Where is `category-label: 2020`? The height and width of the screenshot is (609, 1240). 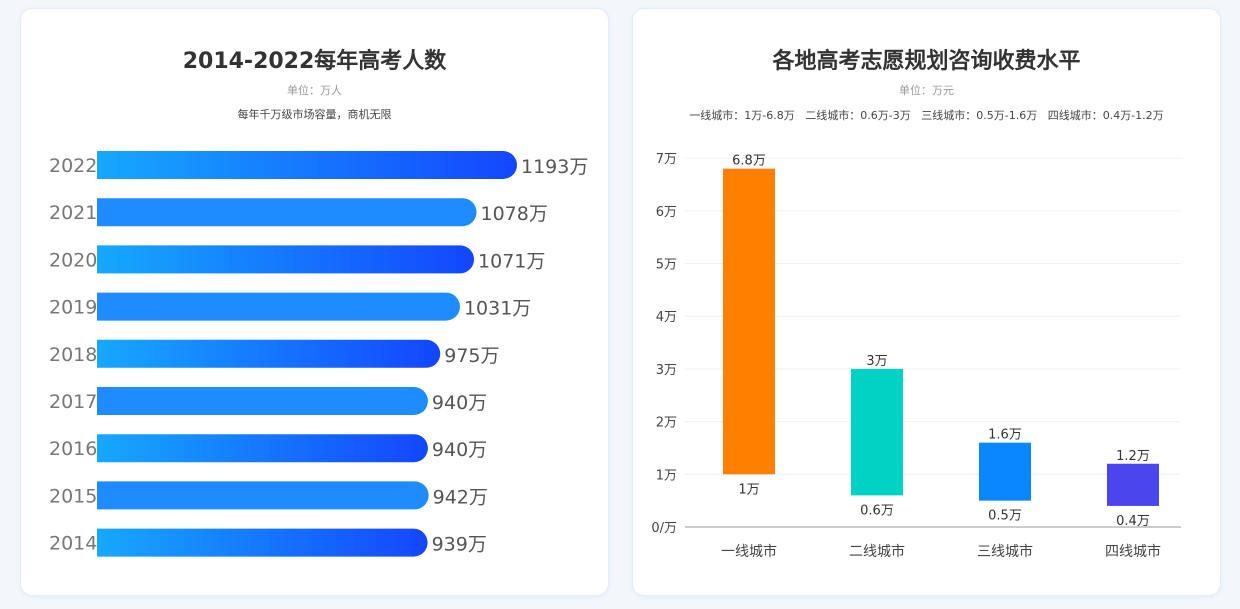
category-label: 2020 is located at coordinates (73, 260).